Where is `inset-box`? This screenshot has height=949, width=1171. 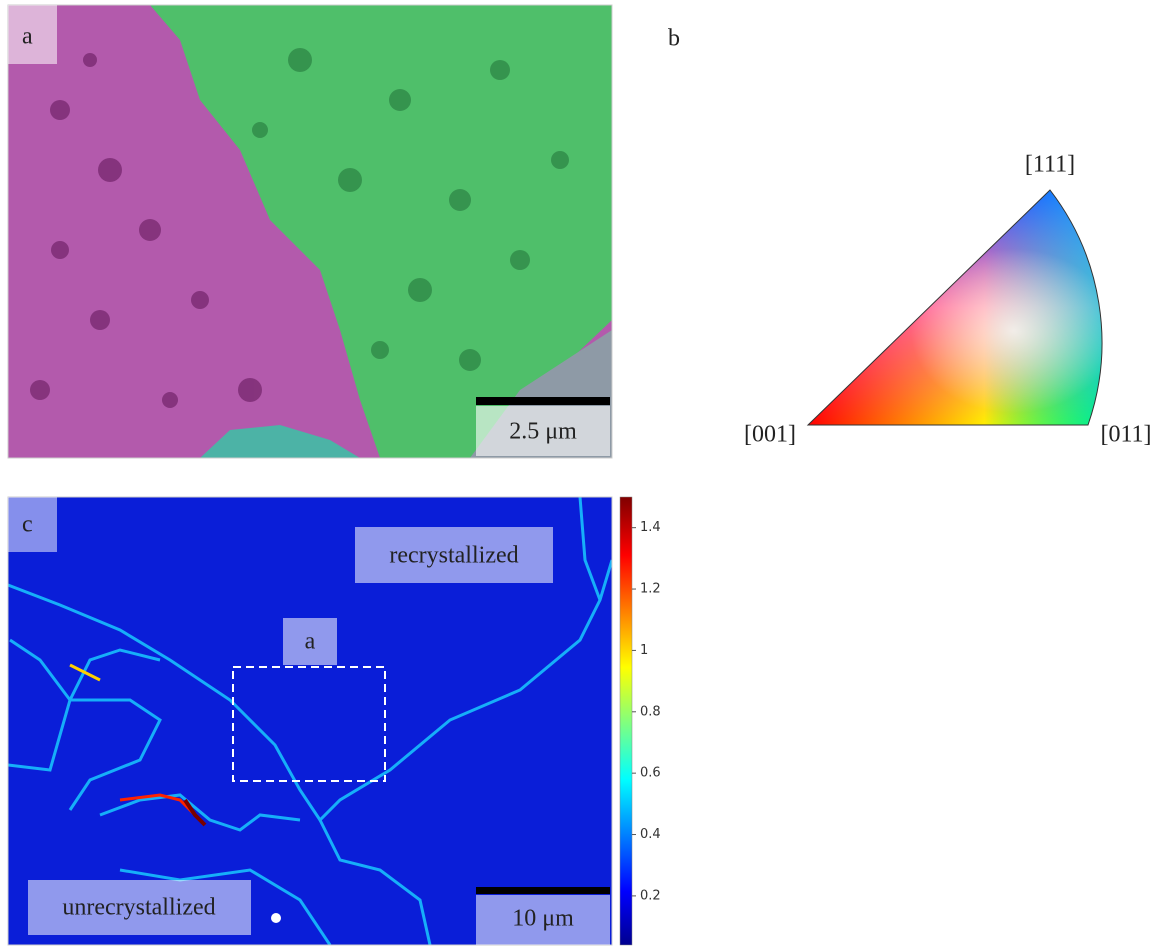 inset-box is located at coordinates (310, 641).